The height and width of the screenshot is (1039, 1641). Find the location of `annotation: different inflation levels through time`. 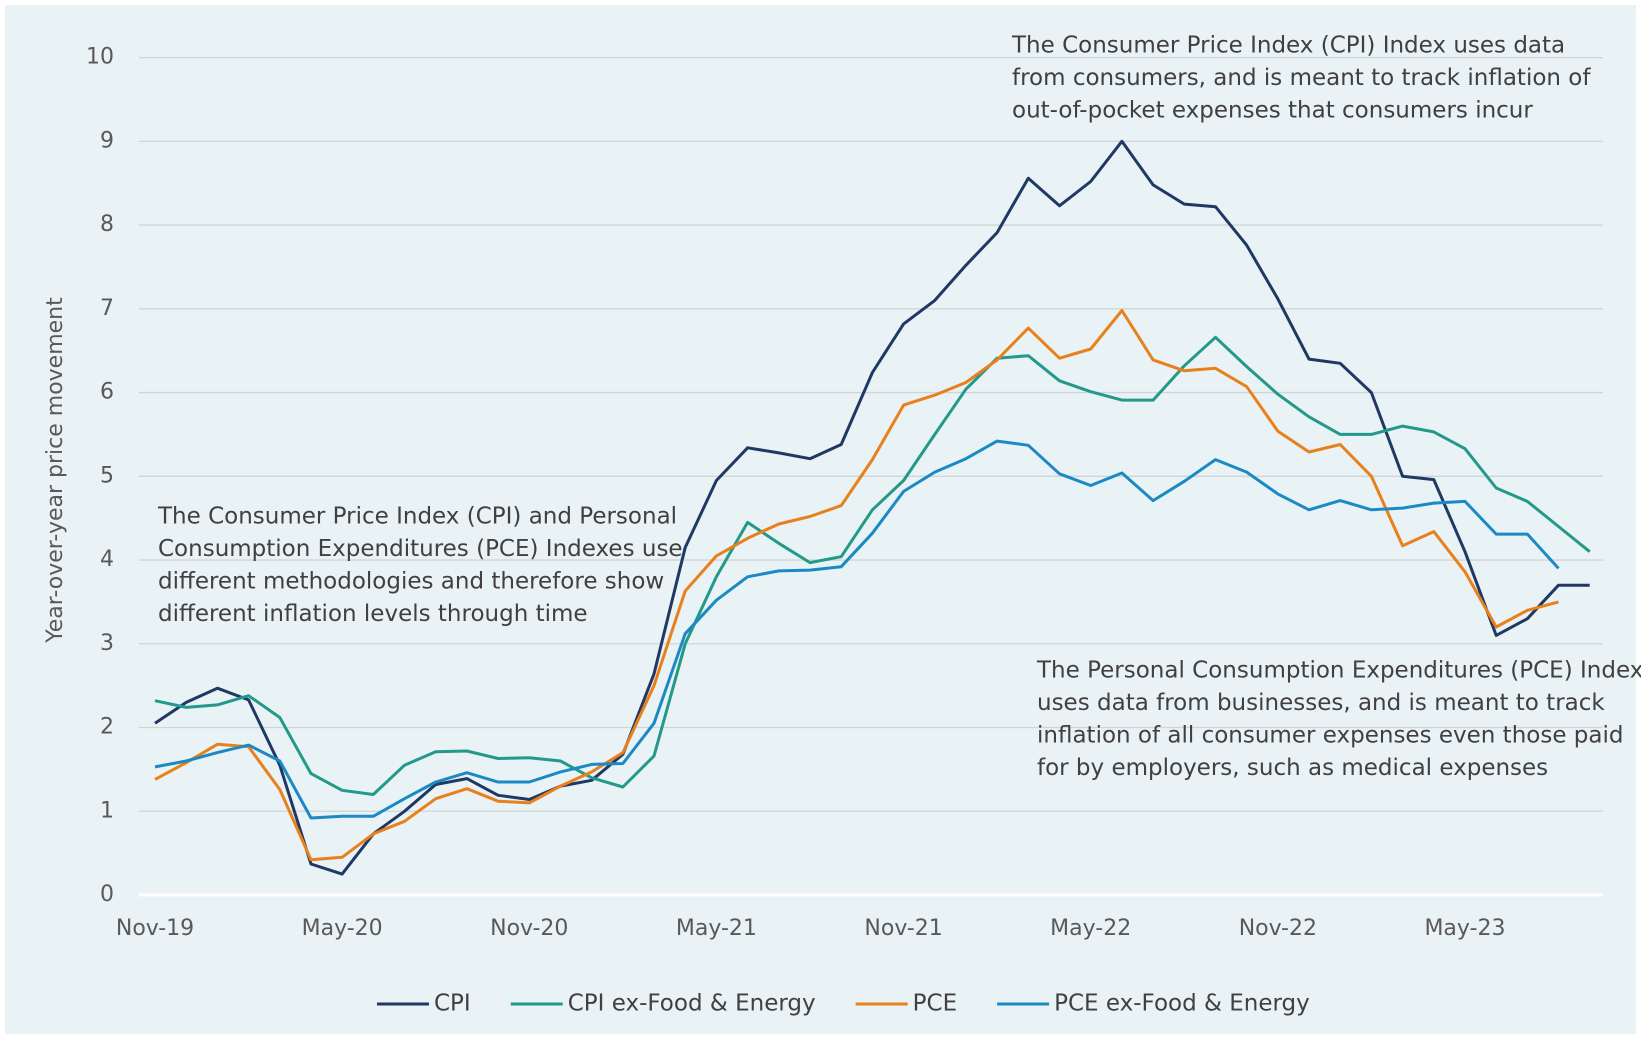

annotation: different inflation levels through time is located at coordinates (373, 614).